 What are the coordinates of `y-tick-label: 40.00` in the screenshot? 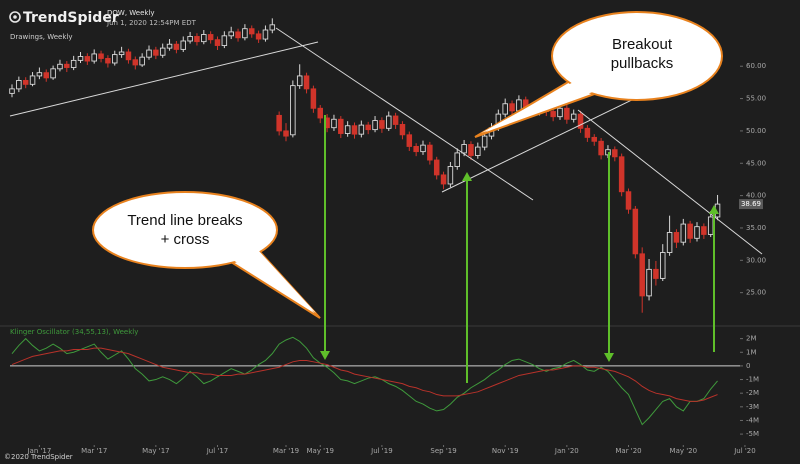 It's located at (756, 196).